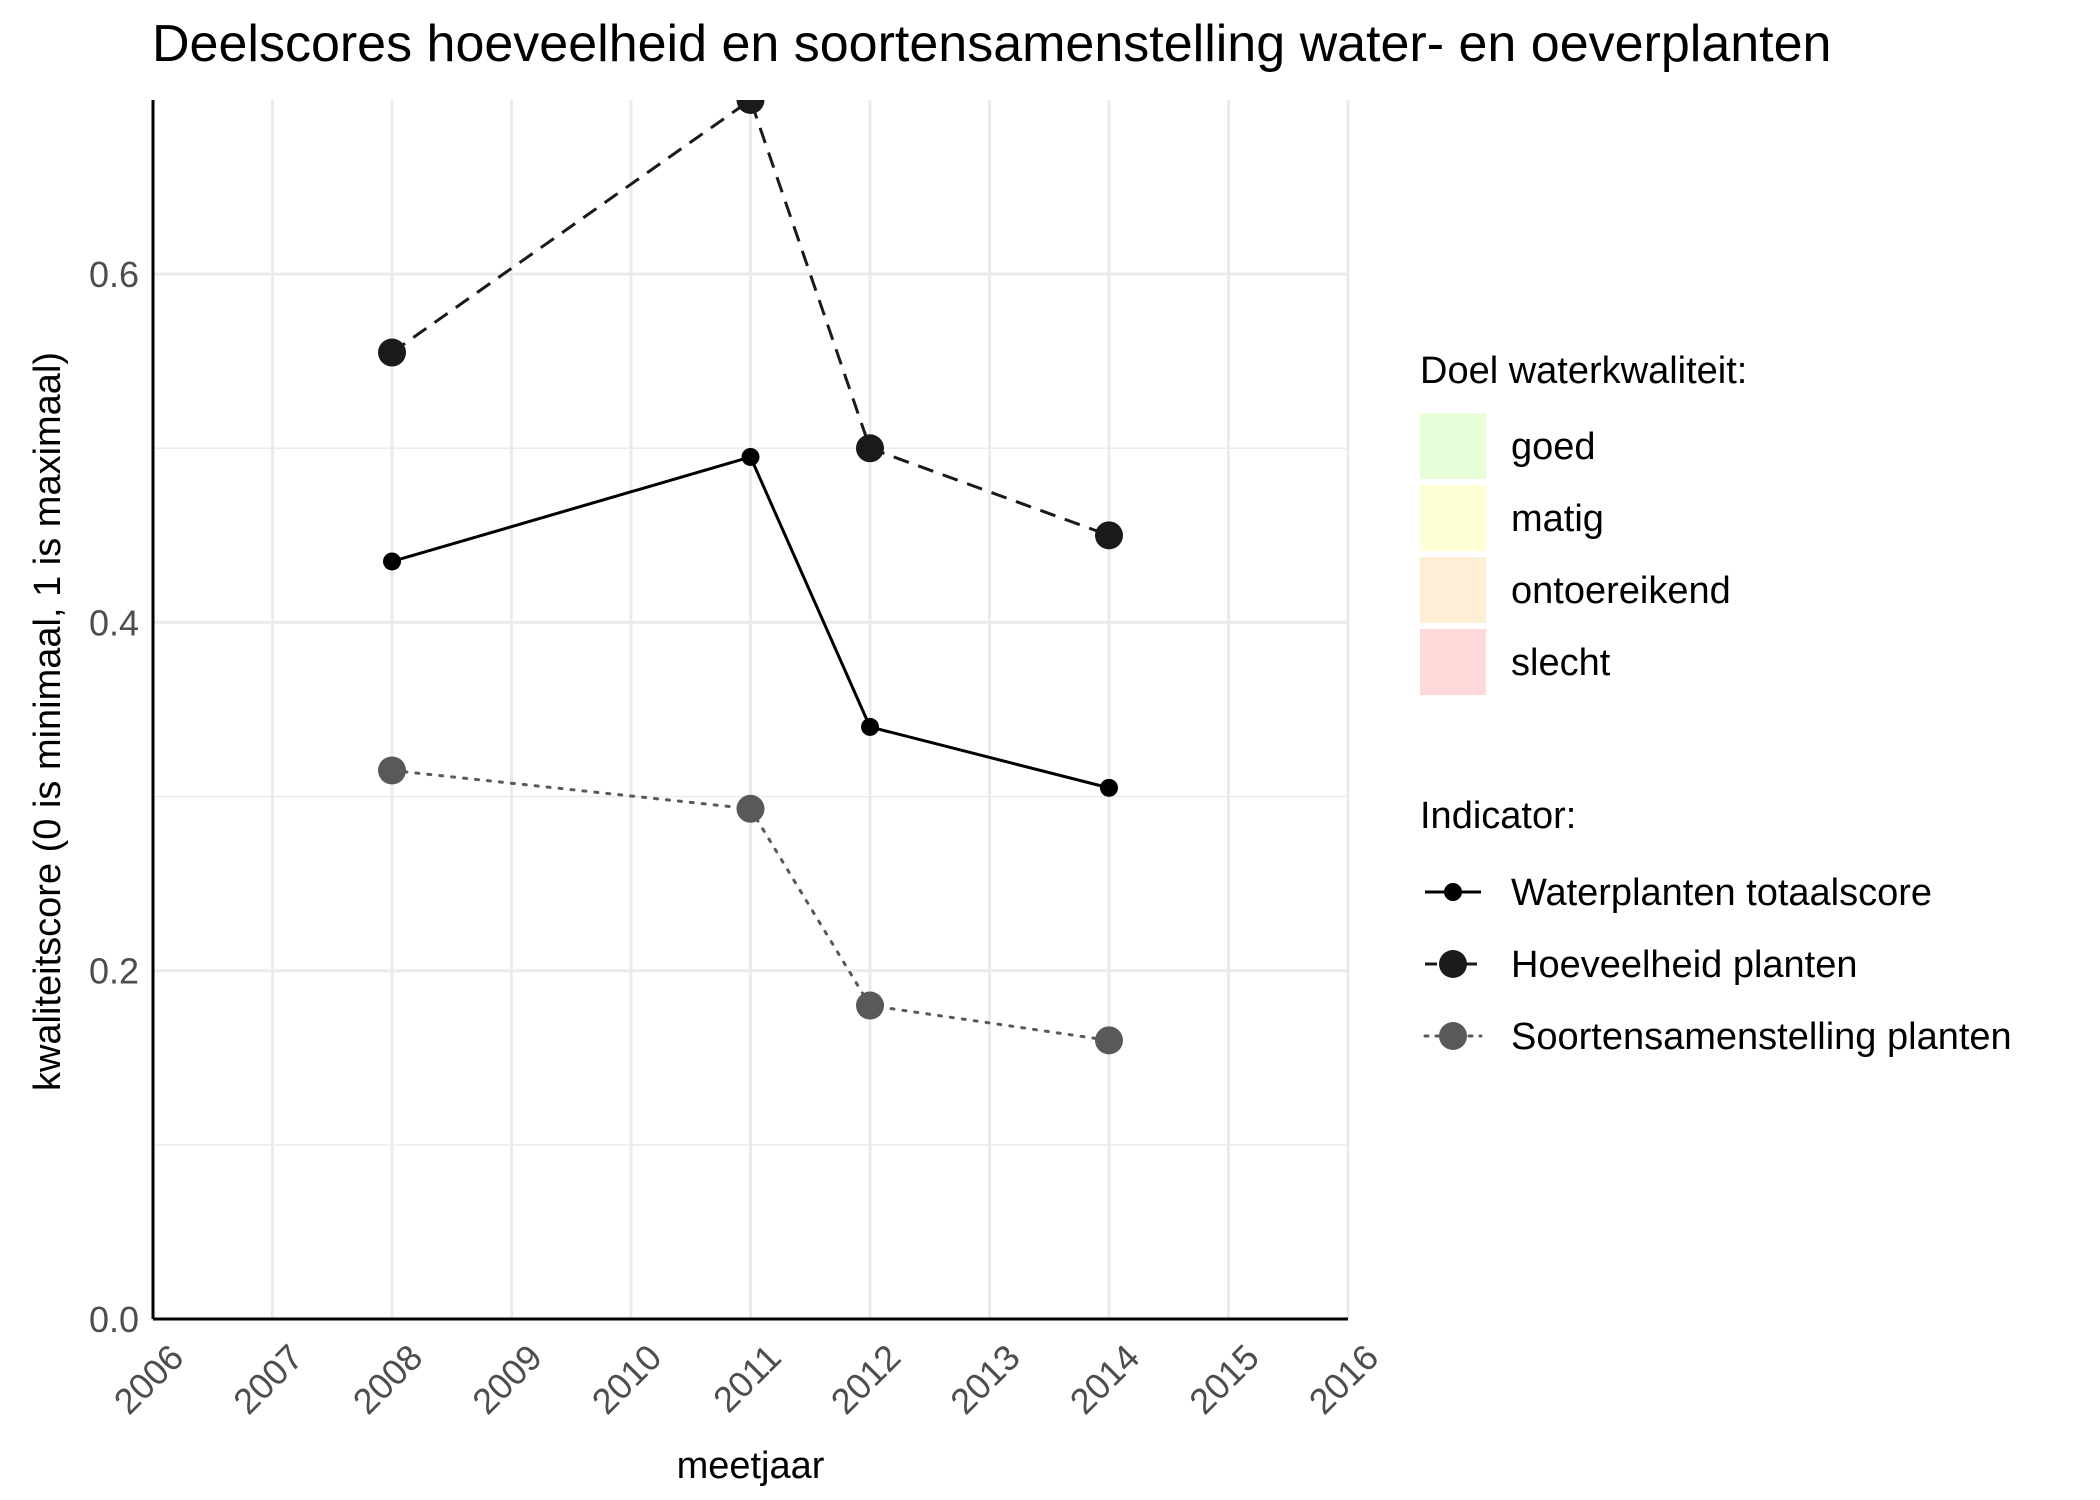  Describe the element at coordinates (114, 622) in the screenshot. I see `y-tick-label: 0.4` at that location.